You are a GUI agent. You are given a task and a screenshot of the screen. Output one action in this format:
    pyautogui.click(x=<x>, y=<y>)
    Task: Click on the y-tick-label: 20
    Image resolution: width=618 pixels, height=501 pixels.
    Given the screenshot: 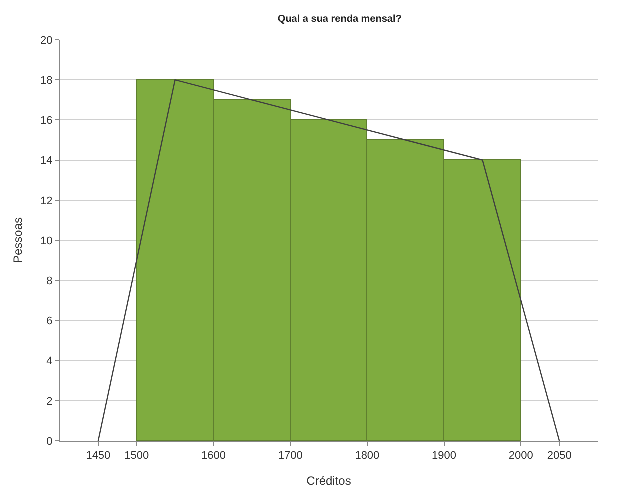 What is the action you would take?
    pyautogui.click(x=46, y=40)
    